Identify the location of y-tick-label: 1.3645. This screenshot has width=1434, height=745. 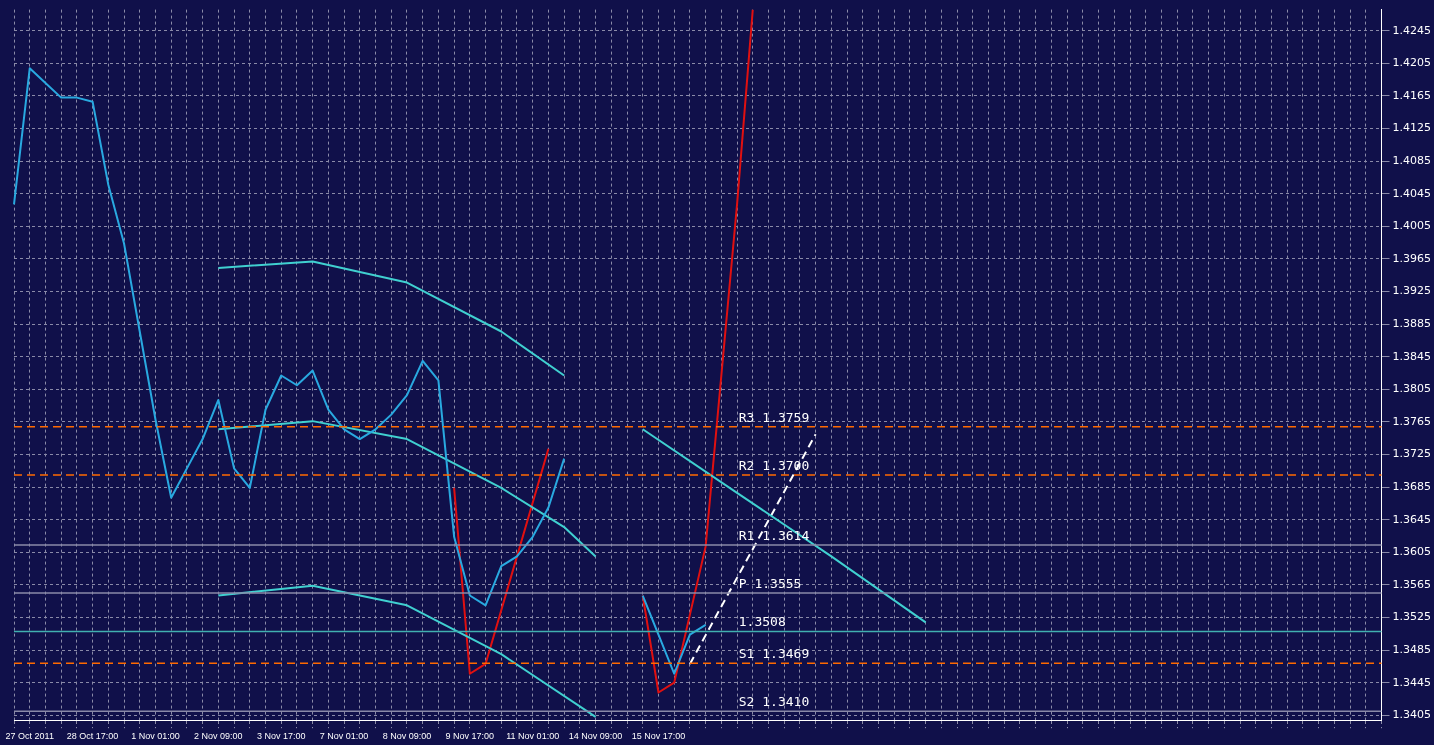
(1412, 519).